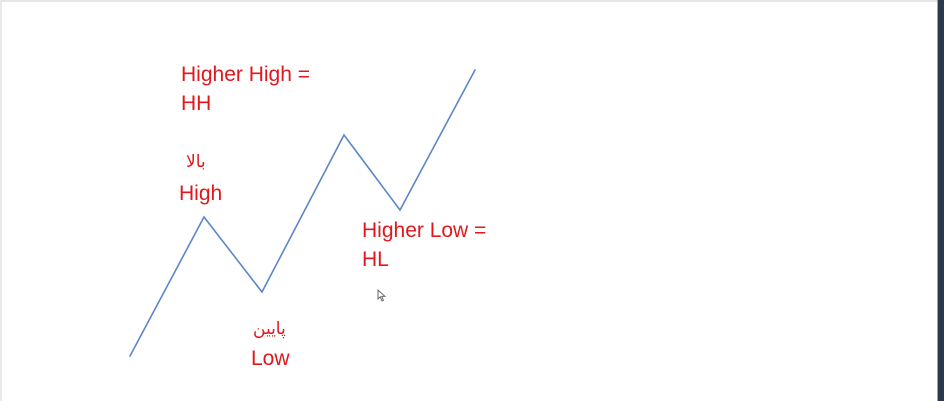  What do you see at coordinates (937, 200) in the screenshot?
I see `window-right-border-highlight` at bounding box center [937, 200].